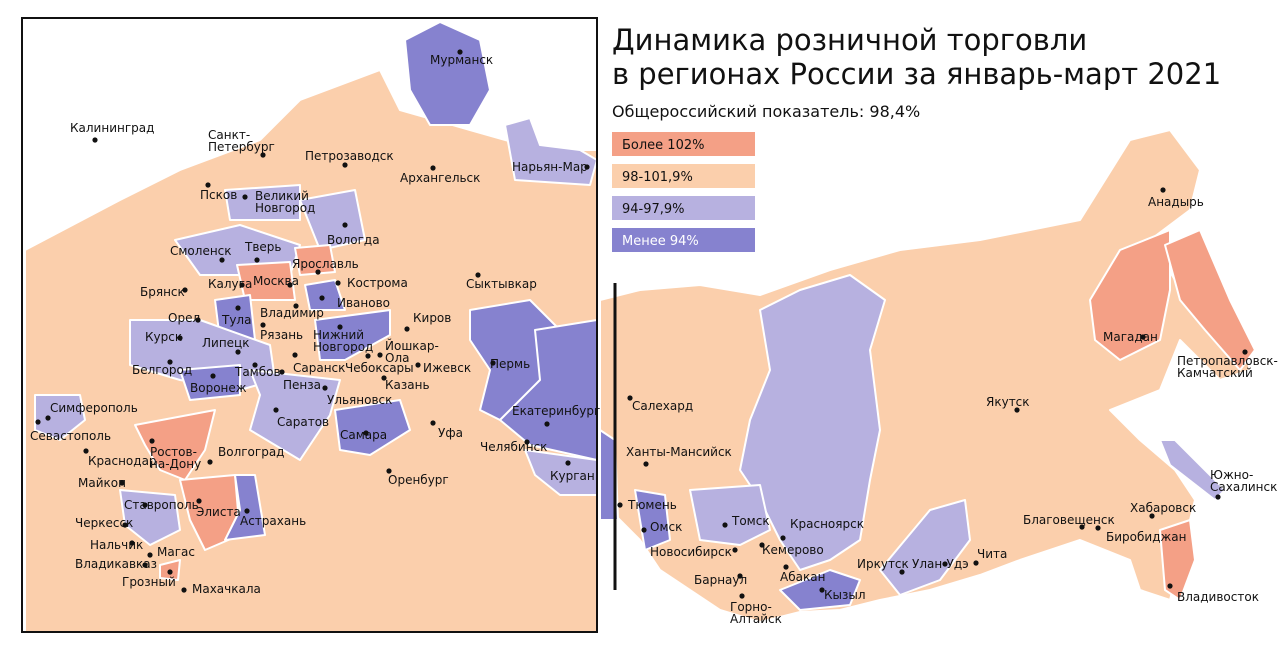 This screenshot has height=654, width=1280. I want to click on city-label: Южно-, so click(1231, 475).